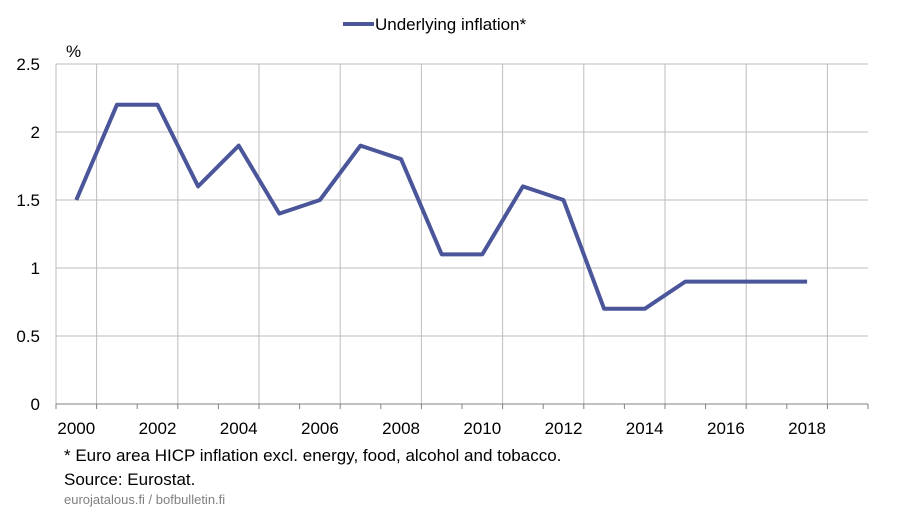  Describe the element at coordinates (35, 404) in the screenshot. I see `y-tick-label: 0` at that location.